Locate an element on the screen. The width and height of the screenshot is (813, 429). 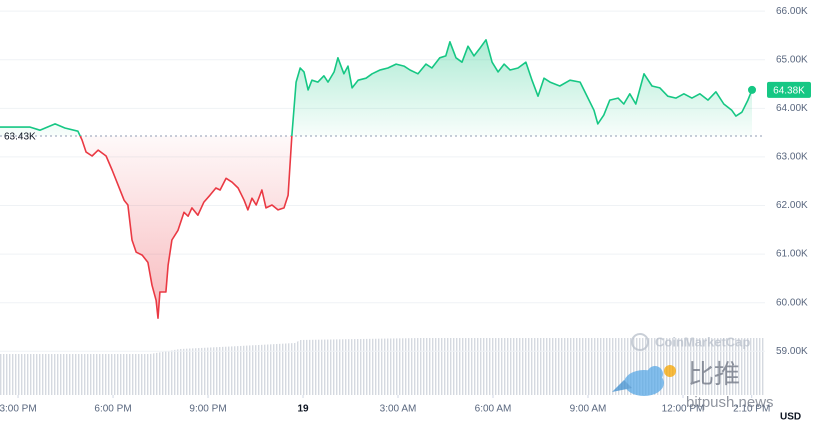
x-tick-label: 6:00 AM is located at coordinates (493, 409).